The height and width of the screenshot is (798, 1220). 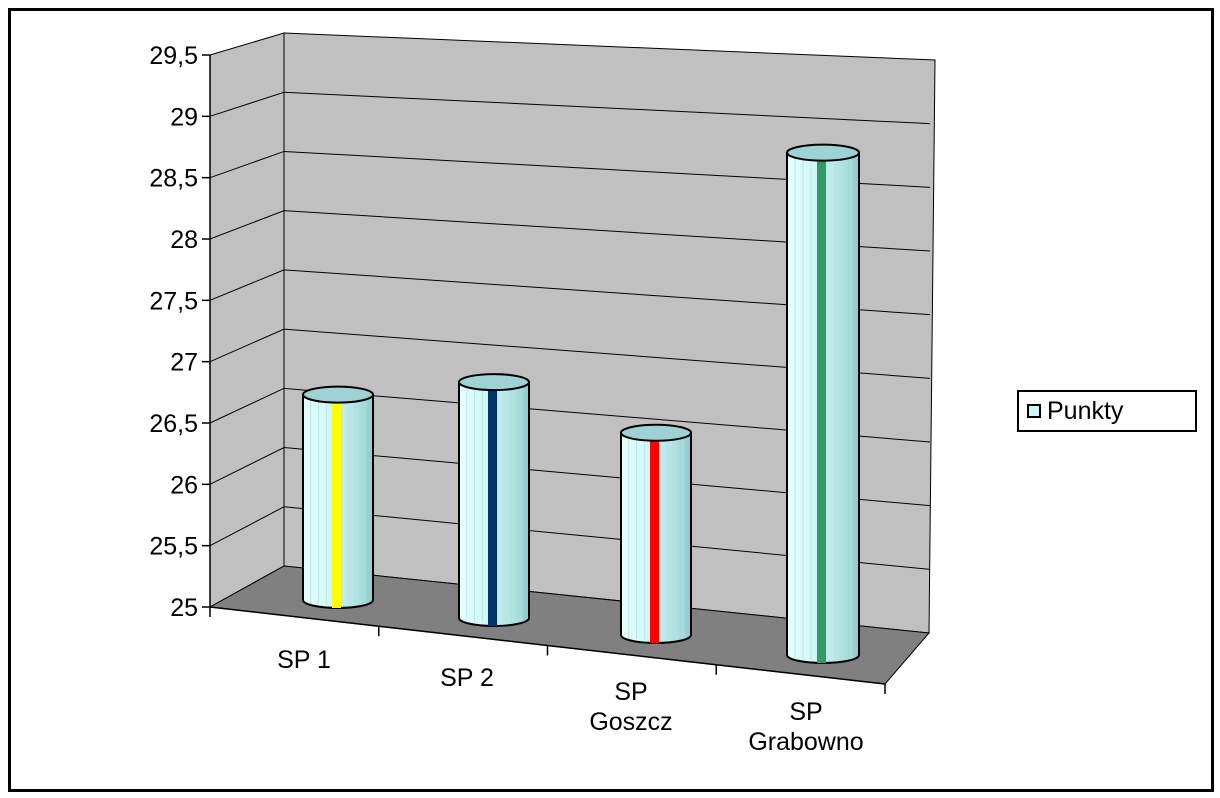 I want to click on legend-swatch, so click(x=1034, y=411).